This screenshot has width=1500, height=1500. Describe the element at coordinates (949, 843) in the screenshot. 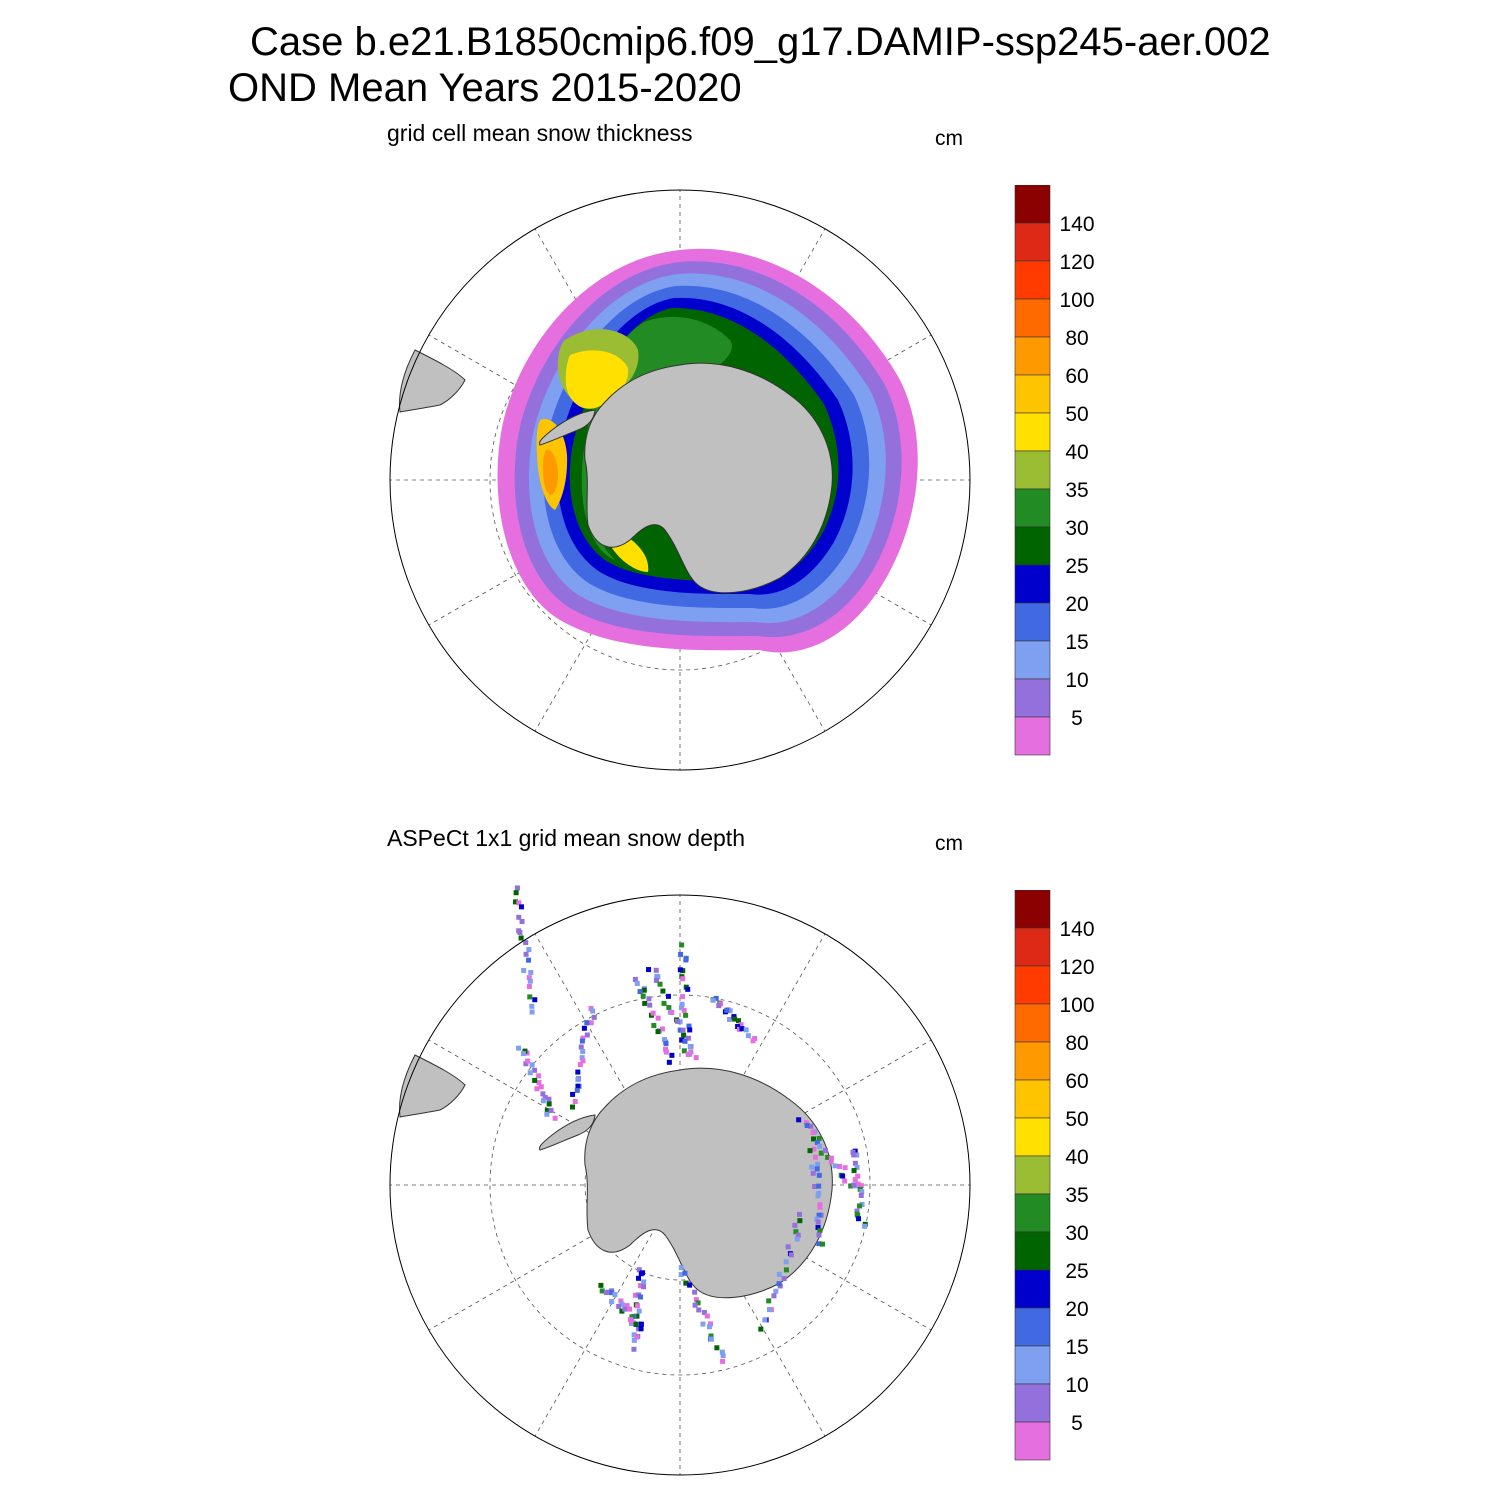

I see `panel2-units: cm` at that location.